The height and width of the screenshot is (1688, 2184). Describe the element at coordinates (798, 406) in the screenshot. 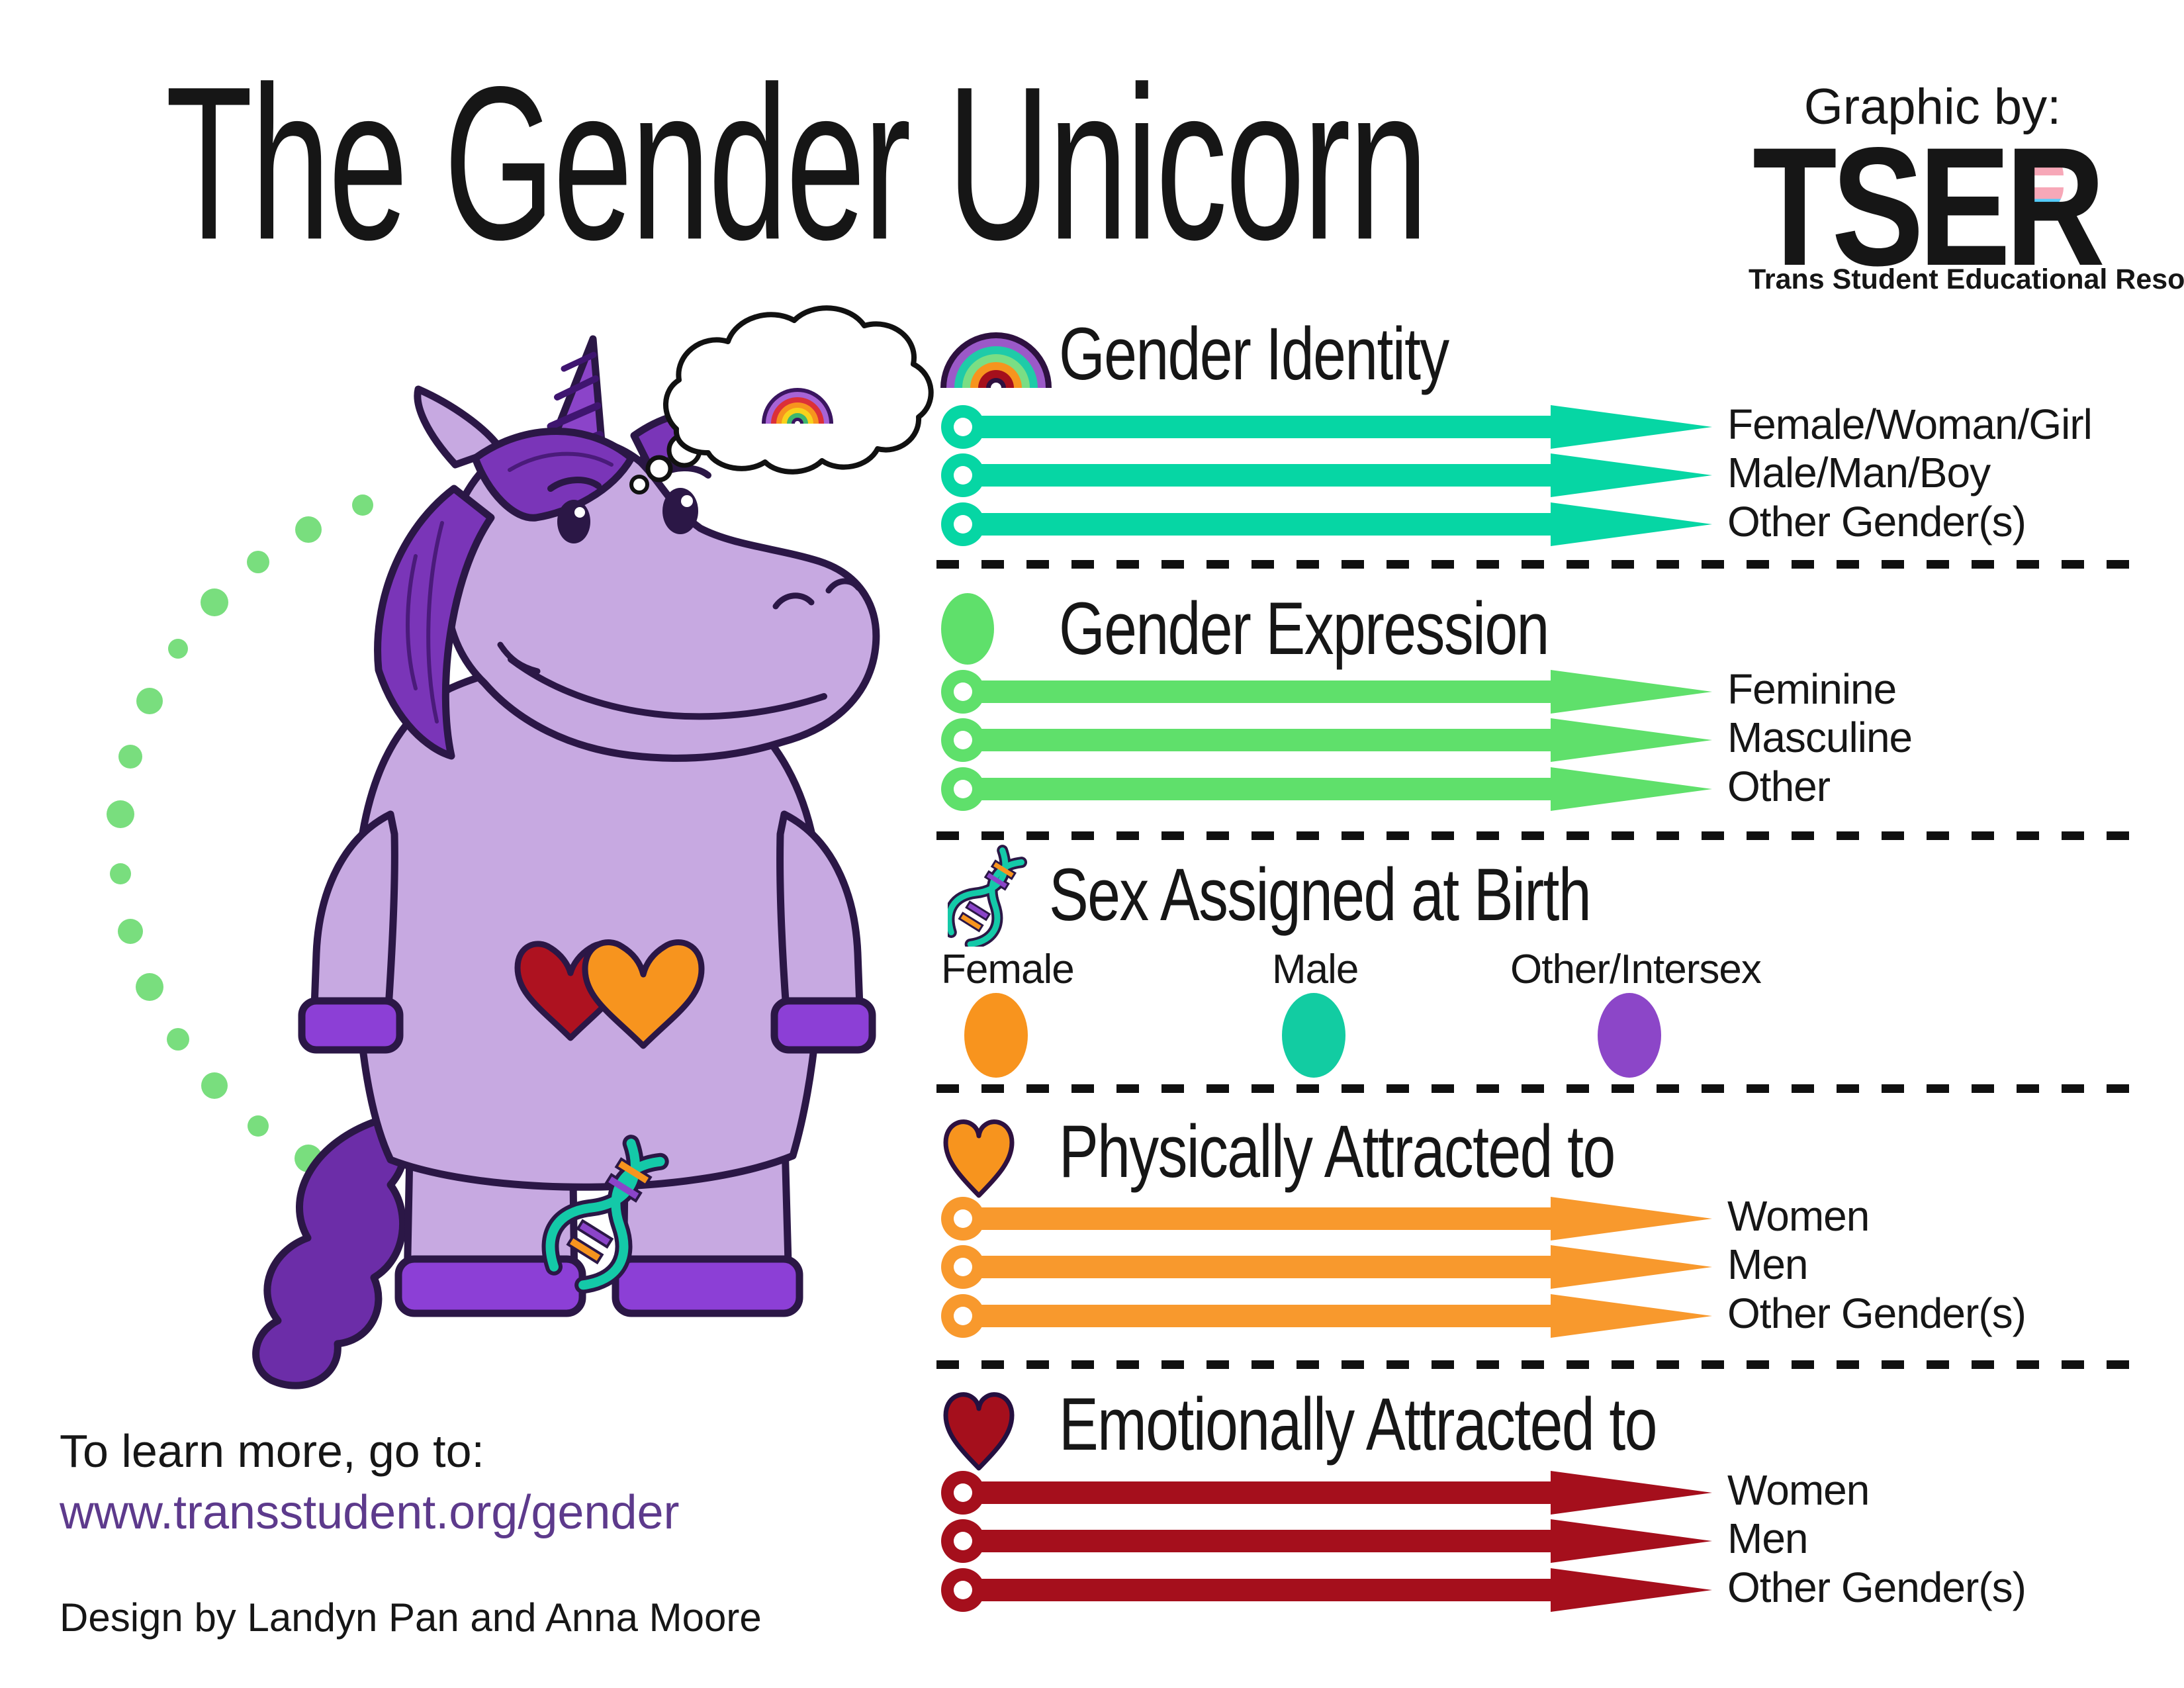

I see `rainbow-thought-icon` at that location.